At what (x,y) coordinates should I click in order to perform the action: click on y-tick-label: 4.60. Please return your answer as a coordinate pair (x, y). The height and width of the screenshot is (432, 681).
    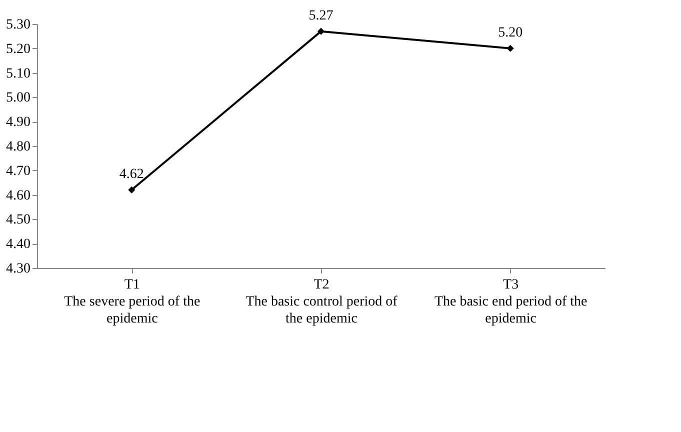
    Looking at the image, I should click on (18, 196).